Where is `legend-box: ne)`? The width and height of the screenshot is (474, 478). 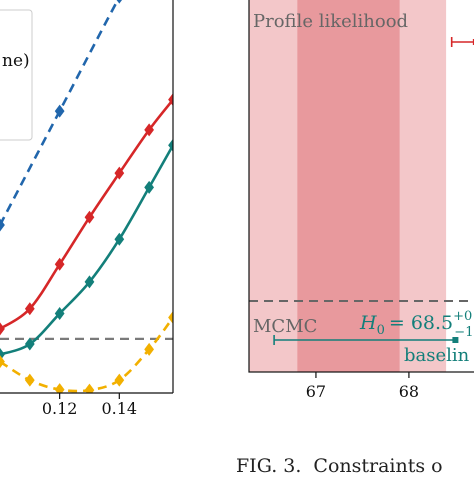
legend-box: ne) is located at coordinates (16, 75).